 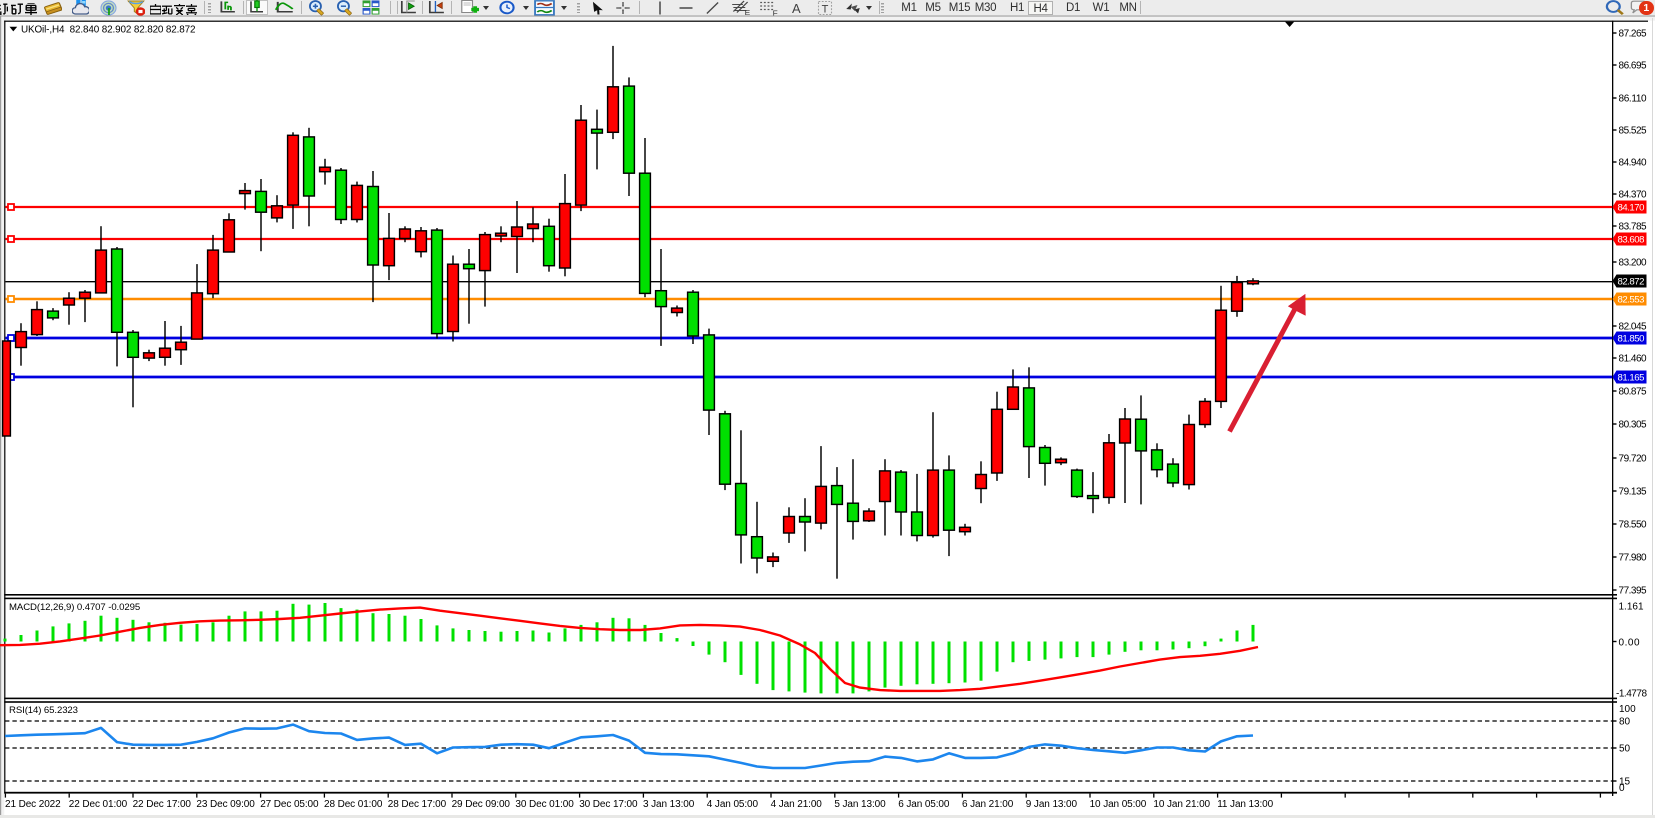 What do you see at coordinates (775, 12) in the screenshot?
I see `svg-text: F` at bounding box center [775, 12].